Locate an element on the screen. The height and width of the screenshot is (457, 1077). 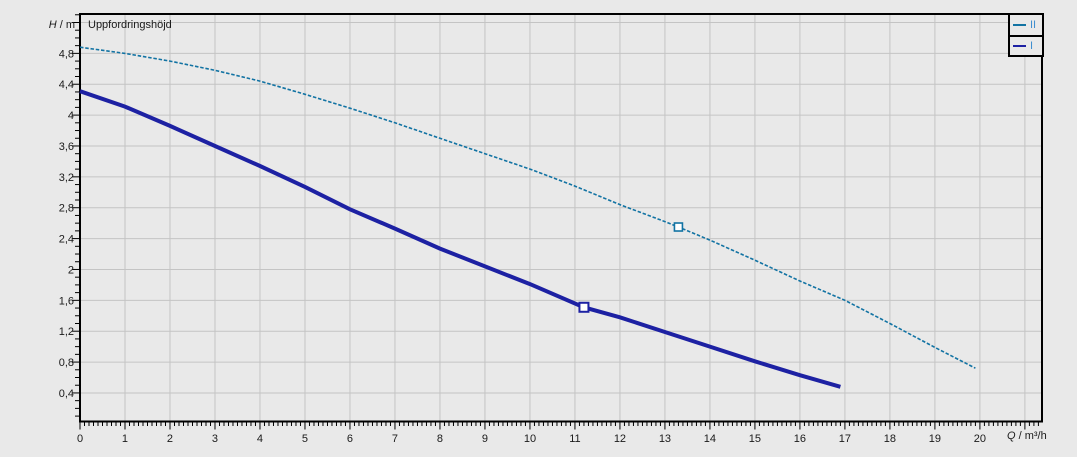
legend-item-i: I is located at coordinates (1026, 45).